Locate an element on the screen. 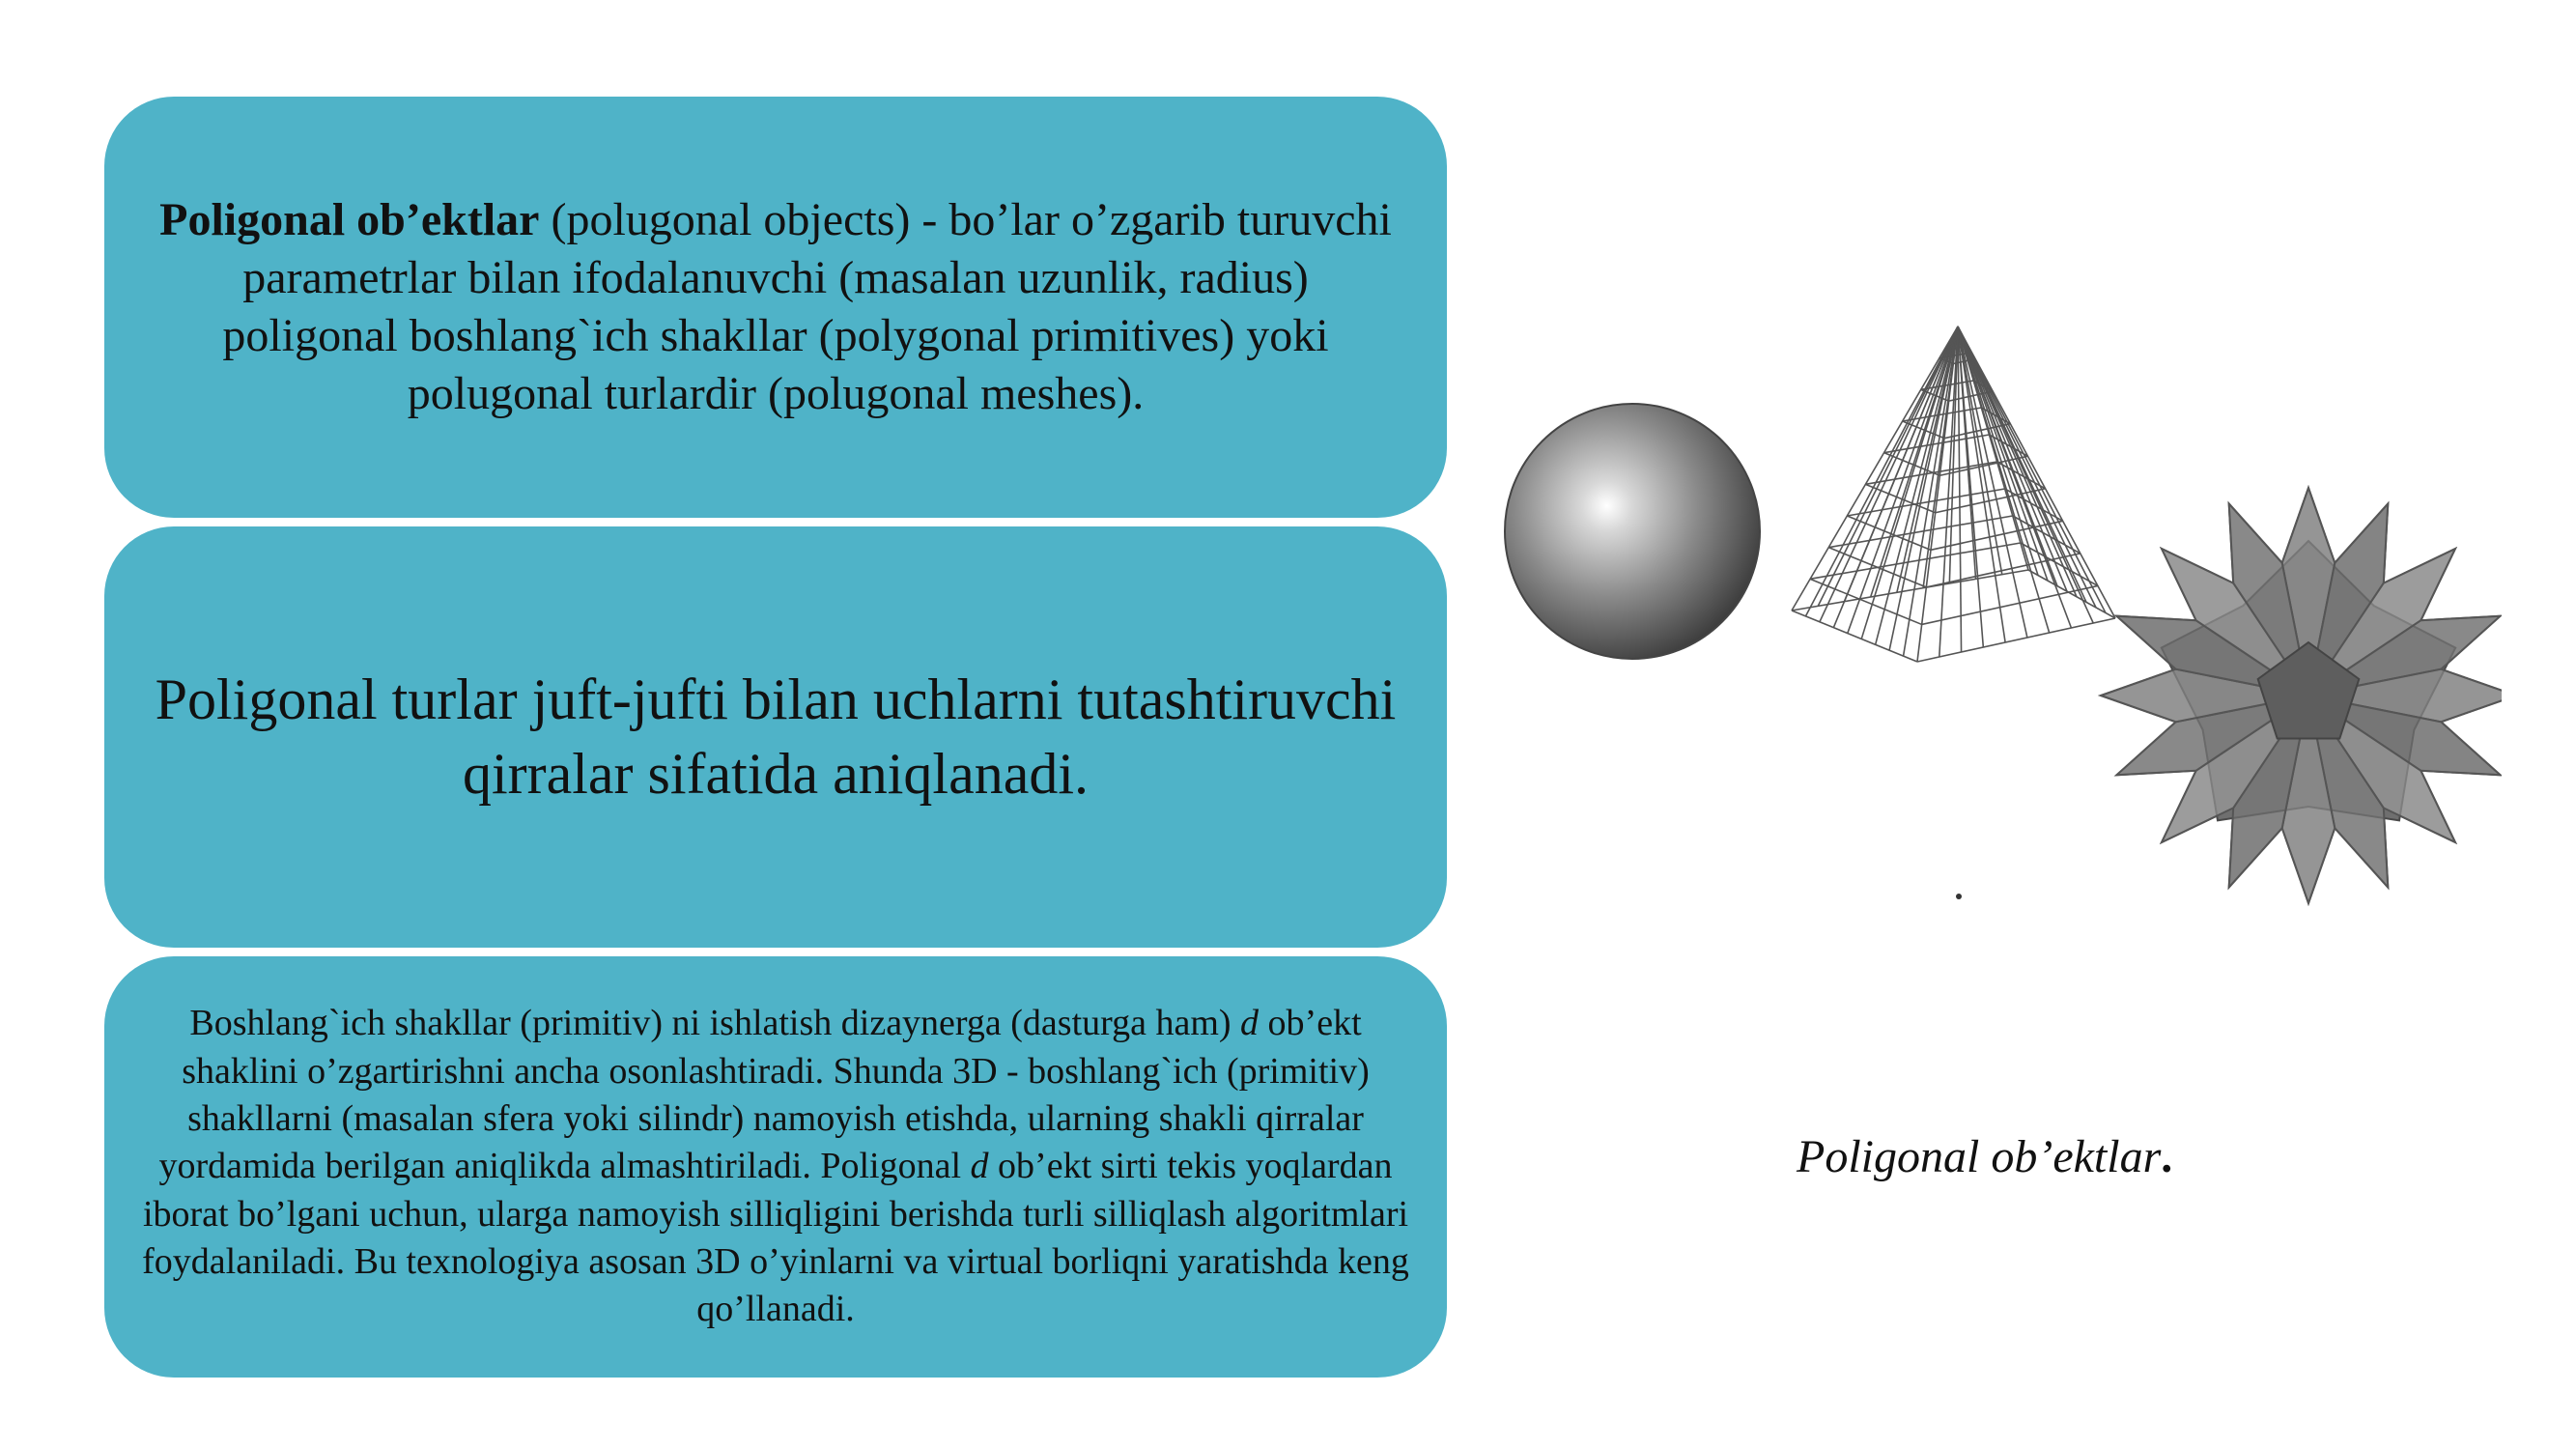 Image resolution: width=2576 pixels, height=1449 pixels. definition-term: Poligonal ob’ektlar is located at coordinates (349, 219).